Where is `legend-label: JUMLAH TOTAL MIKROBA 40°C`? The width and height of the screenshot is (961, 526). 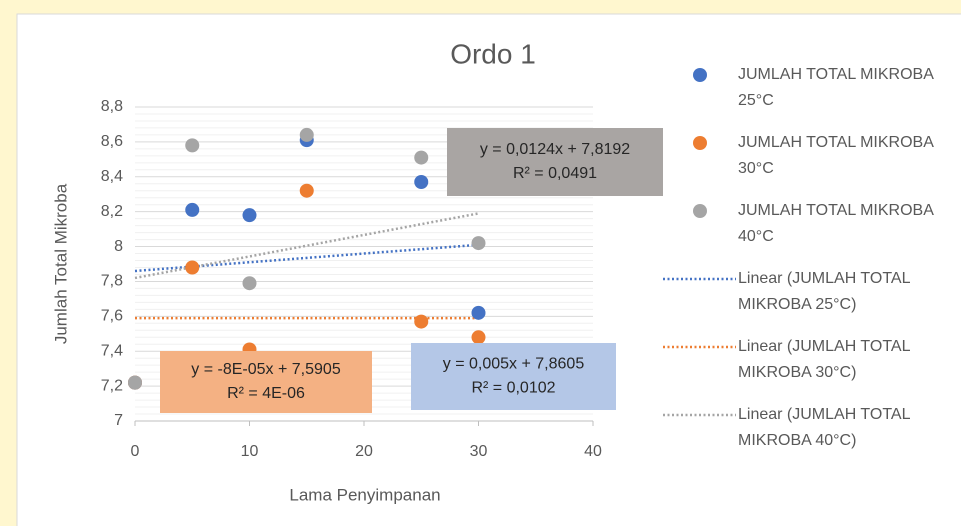
legend-label: JUMLAH TOTAL MIKROBA 40°C is located at coordinates (836, 223).